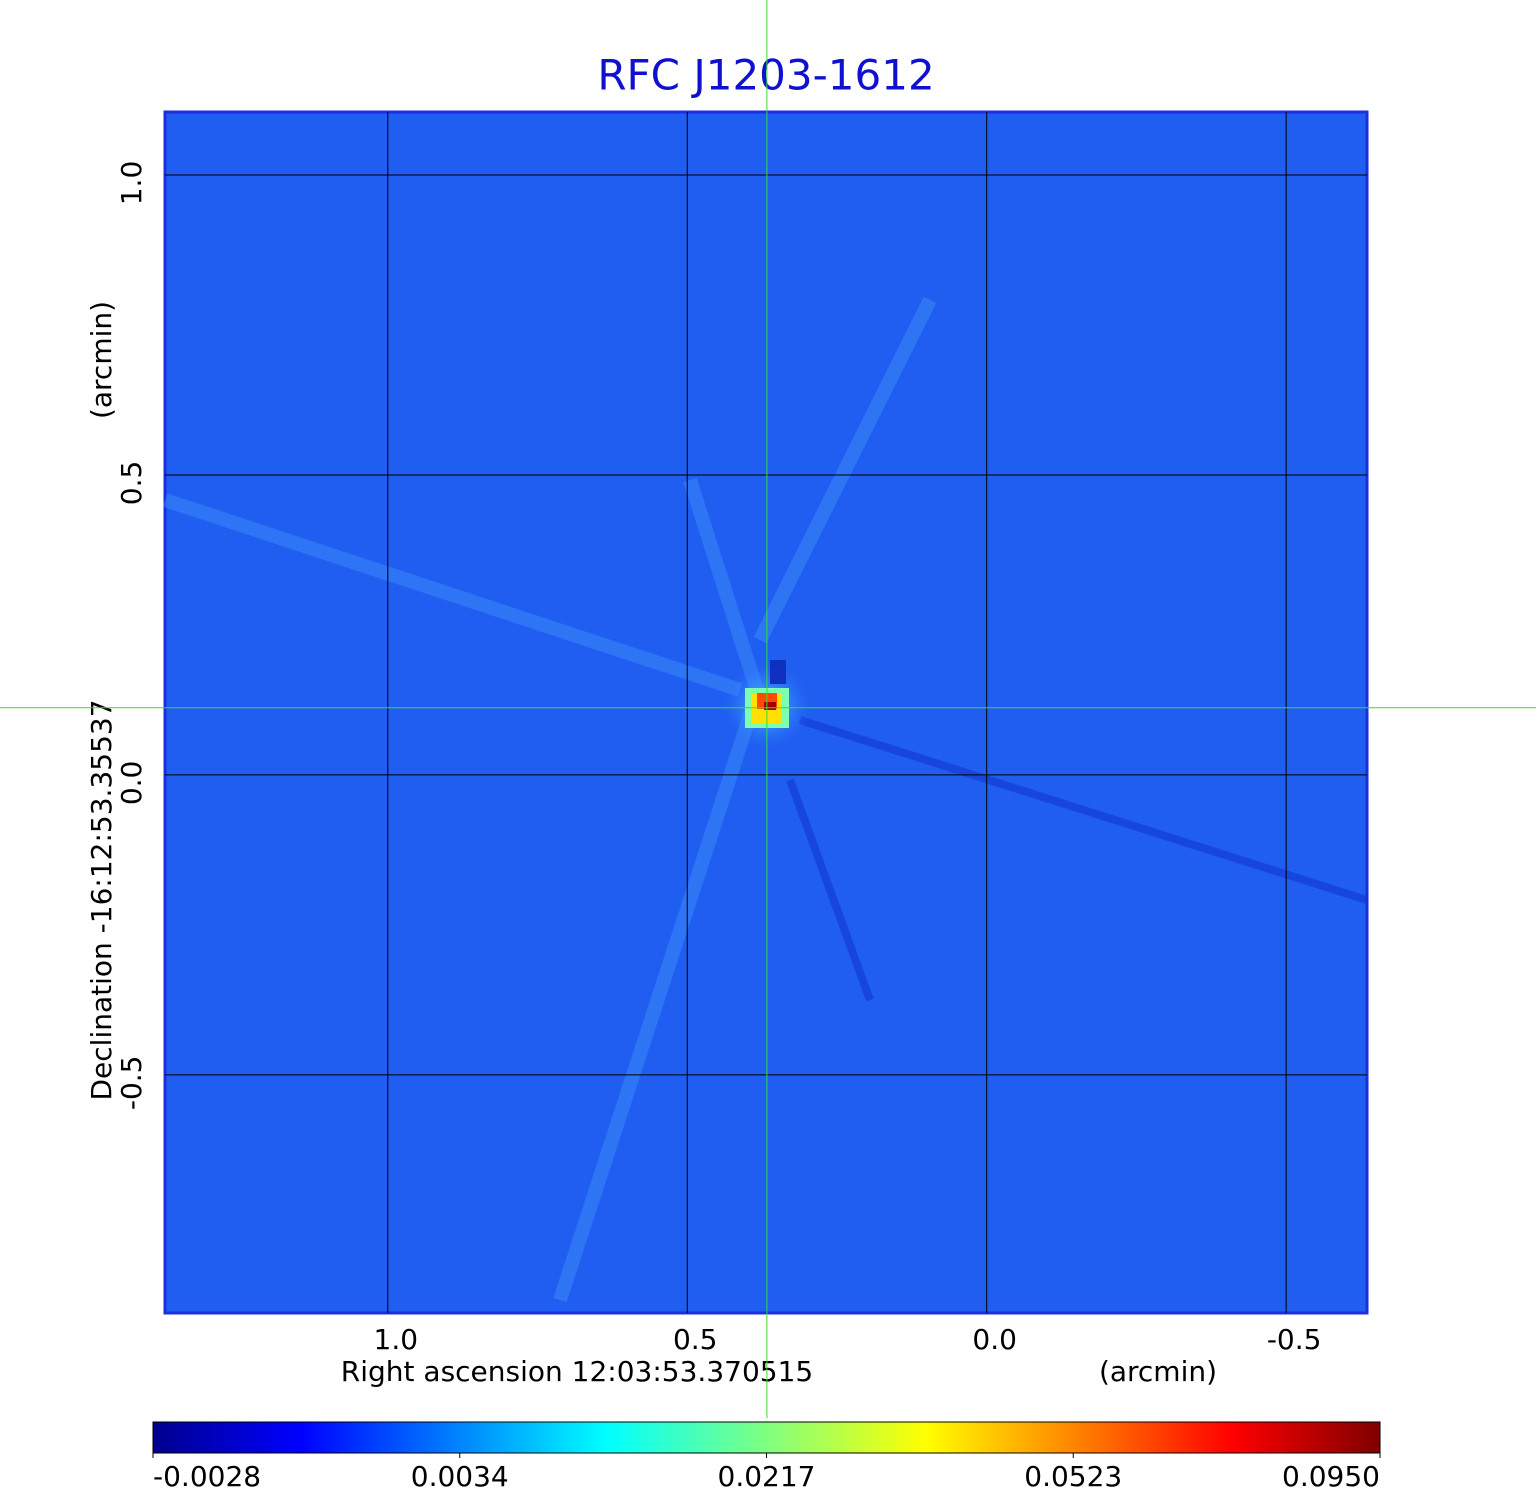 This screenshot has width=1536, height=1511. I want to click on y-axis-label: Declination -16:12:53.35537, so click(101, 899).